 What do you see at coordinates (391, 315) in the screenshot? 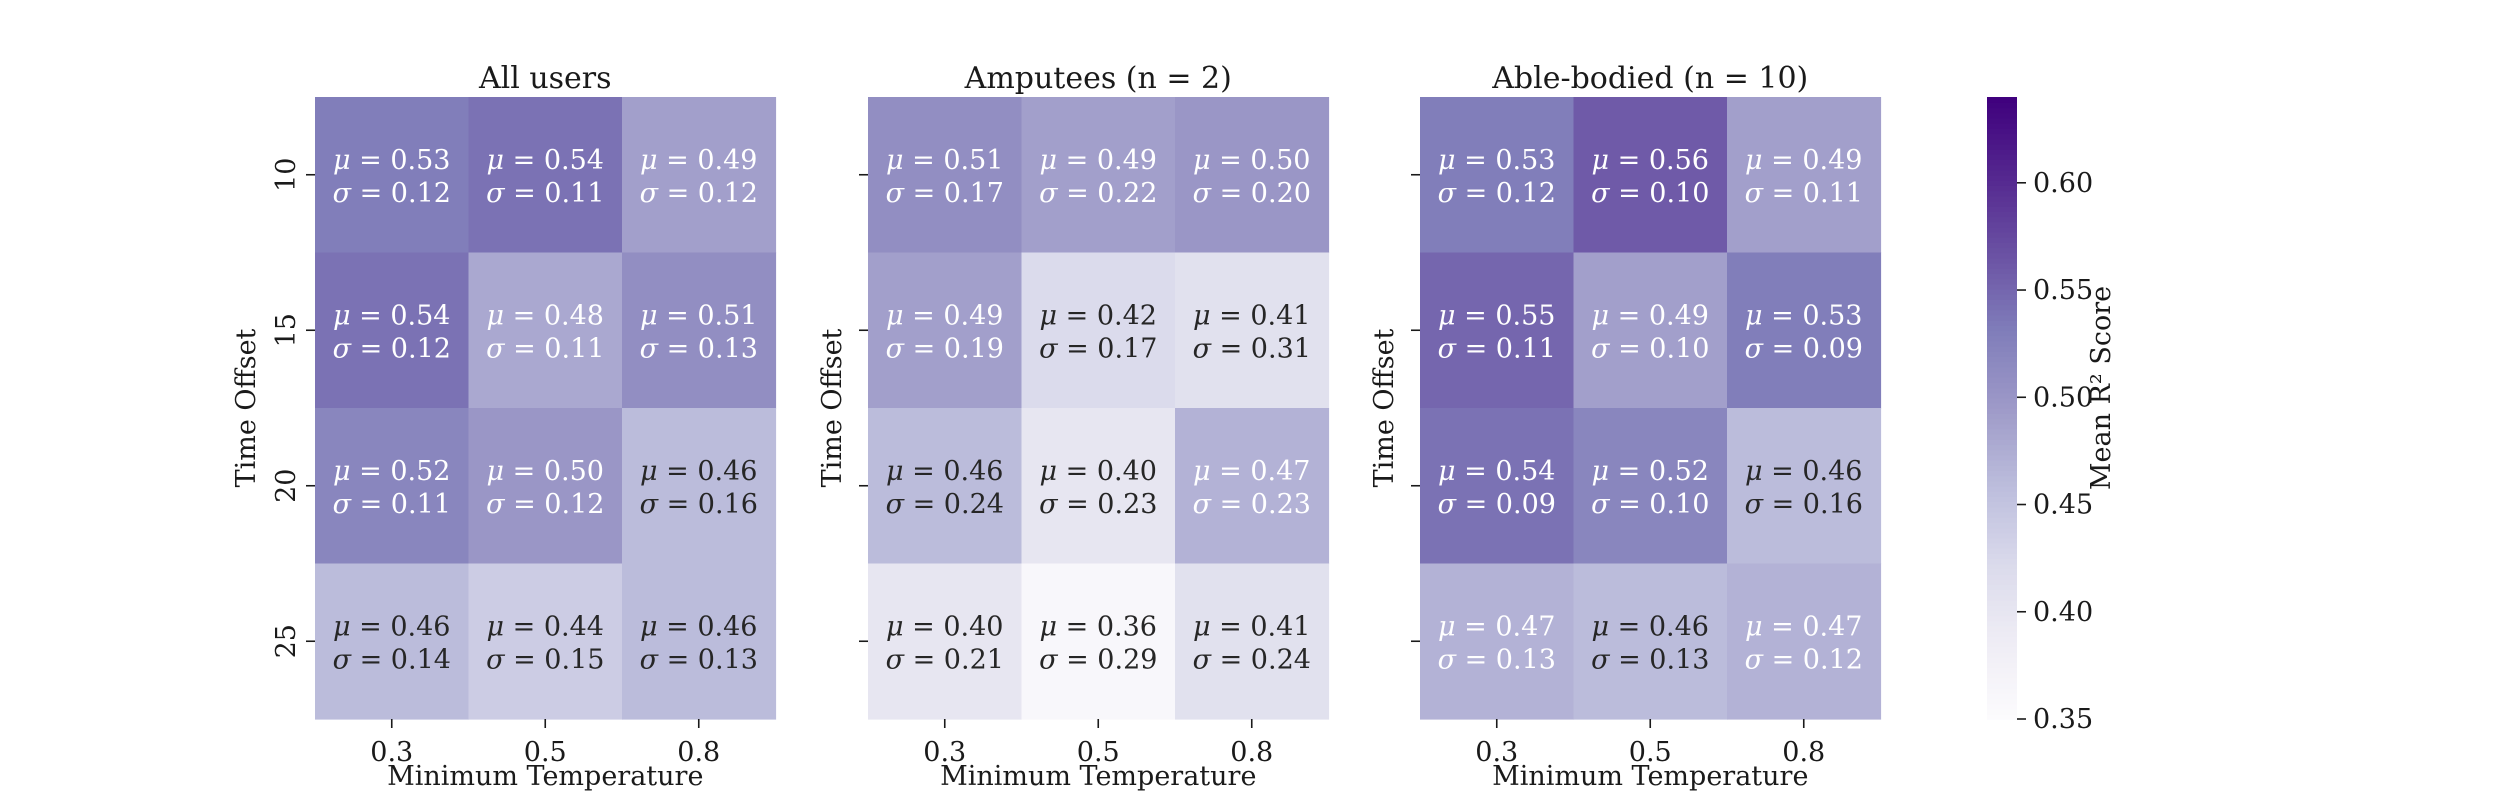
I see `cell-mean-label: μ = 0.54` at bounding box center [391, 315].